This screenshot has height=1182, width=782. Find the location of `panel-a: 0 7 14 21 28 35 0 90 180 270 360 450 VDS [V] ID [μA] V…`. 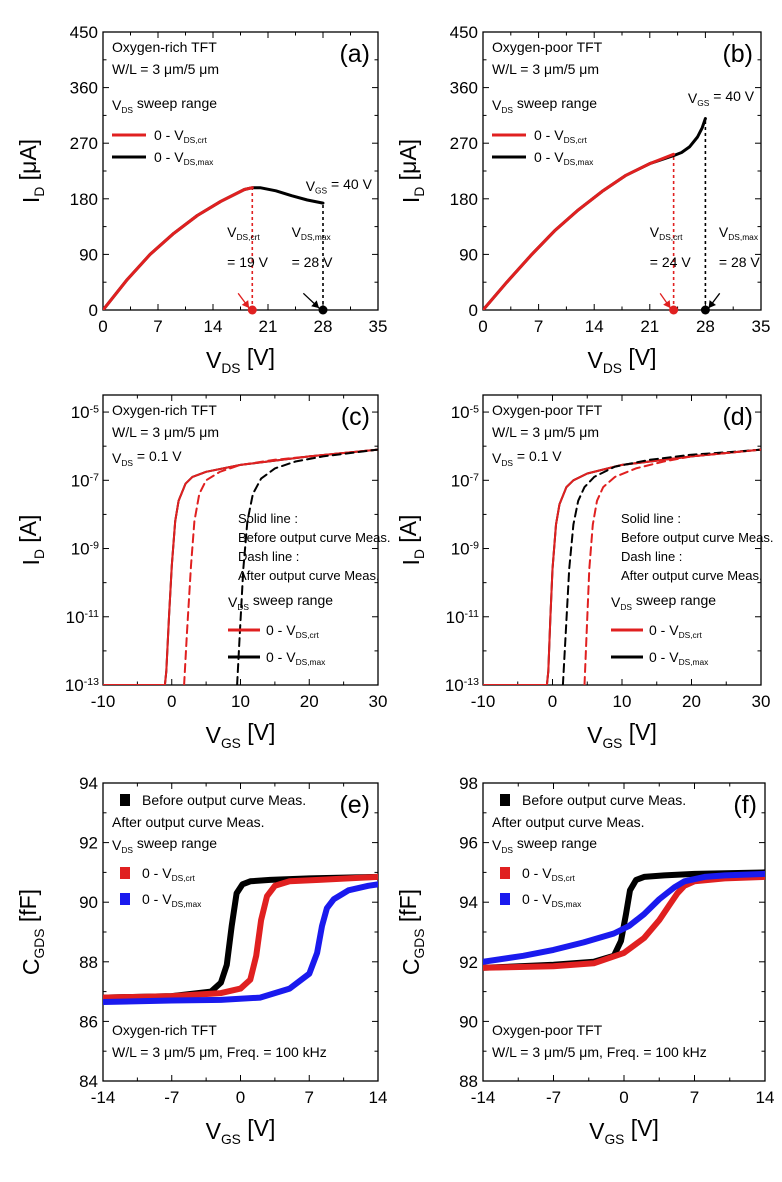

panel-a: 0 7 14 21 28 35 0 90 180 270 360 450 VDS [V] ID [μA] V… is located at coordinates (201, 199).